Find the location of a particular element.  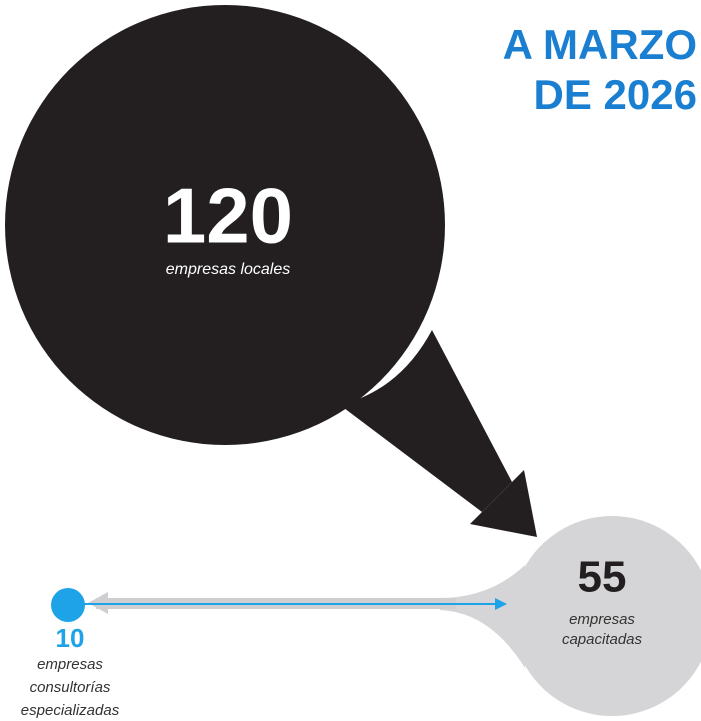

gray-circle is located at coordinates (606, 616).